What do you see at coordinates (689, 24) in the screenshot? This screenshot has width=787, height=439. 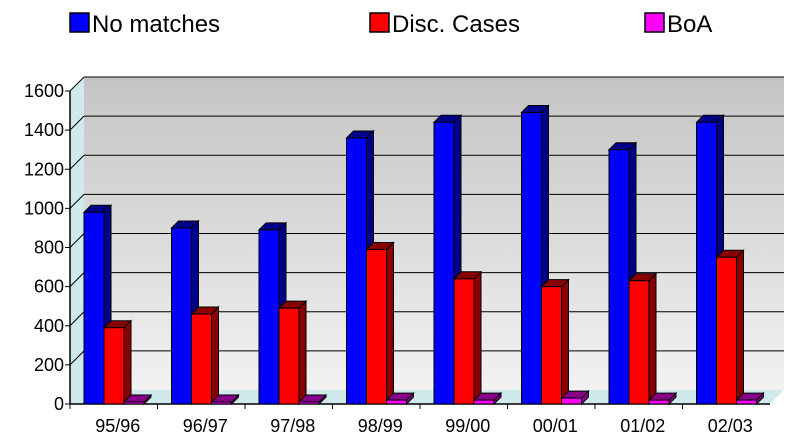 I see `legend-label: BoA` at bounding box center [689, 24].